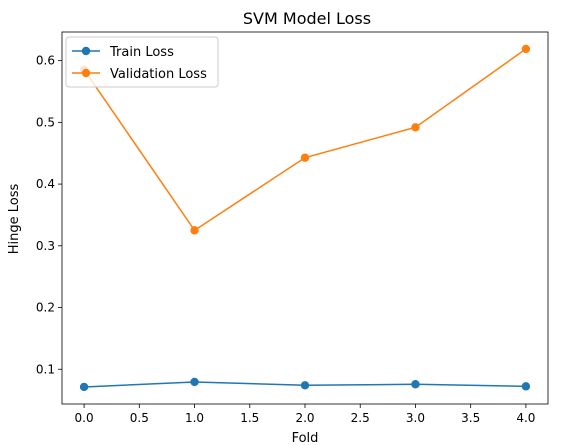  What do you see at coordinates (139, 418) in the screenshot?
I see `x-tick-label: 0.5` at bounding box center [139, 418].